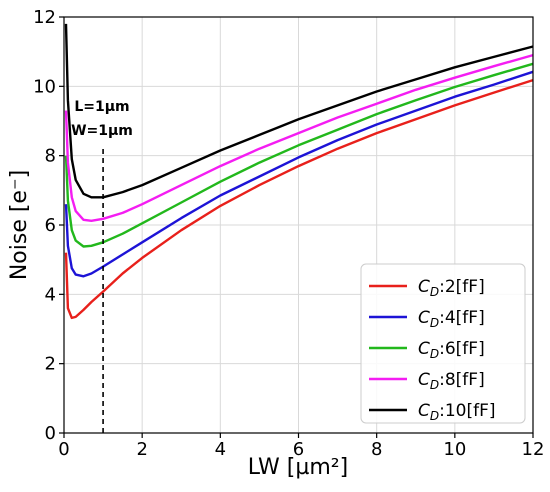 This screenshot has height=492, width=550. I want to click on y-tick-label: 8, so click(50, 156).